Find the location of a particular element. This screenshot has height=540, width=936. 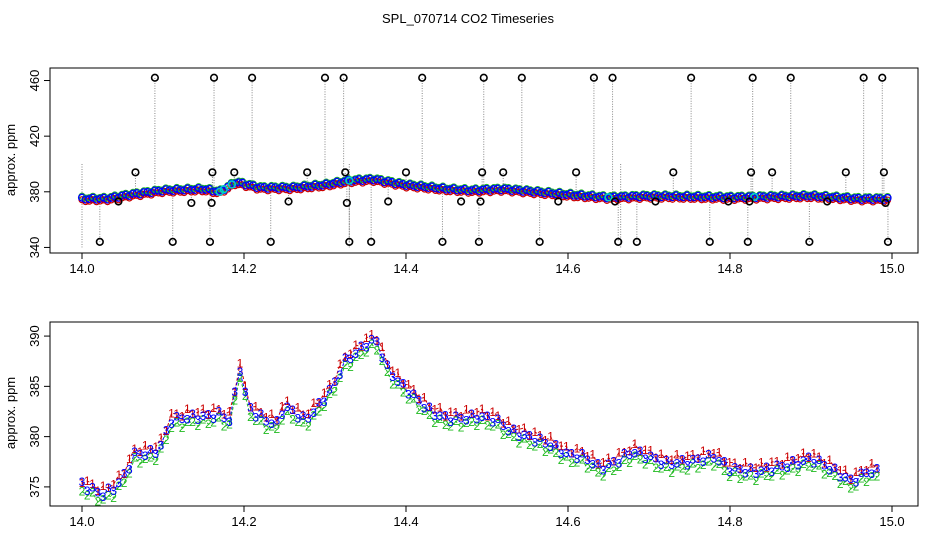

top-panel-y-axis: 340 380 420 460 is located at coordinates (38, 164).